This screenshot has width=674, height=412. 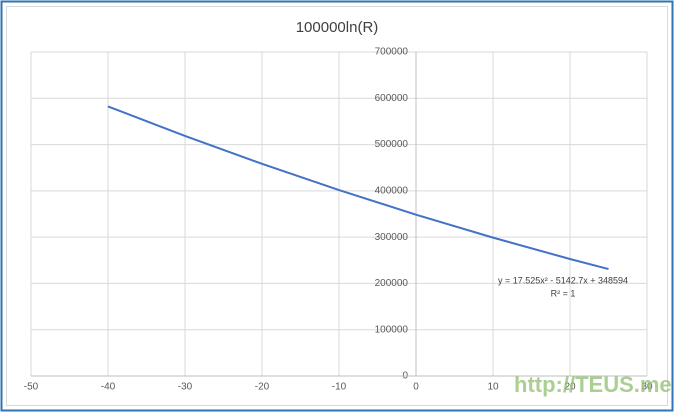 What do you see at coordinates (262, 387) in the screenshot?
I see `x-tick-label: -20` at bounding box center [262, 387].